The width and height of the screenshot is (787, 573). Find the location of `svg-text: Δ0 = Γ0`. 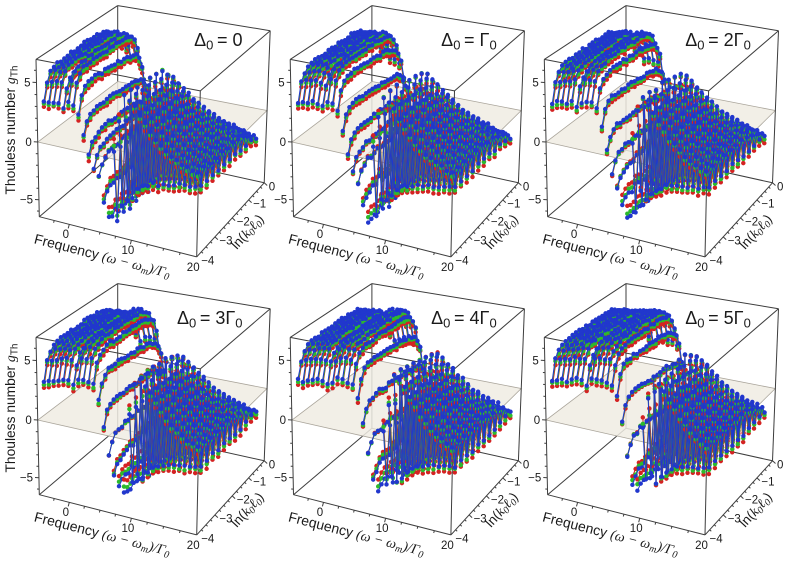

svg-text: Δ0 = Γ0 is located at coordinates (469, 41).